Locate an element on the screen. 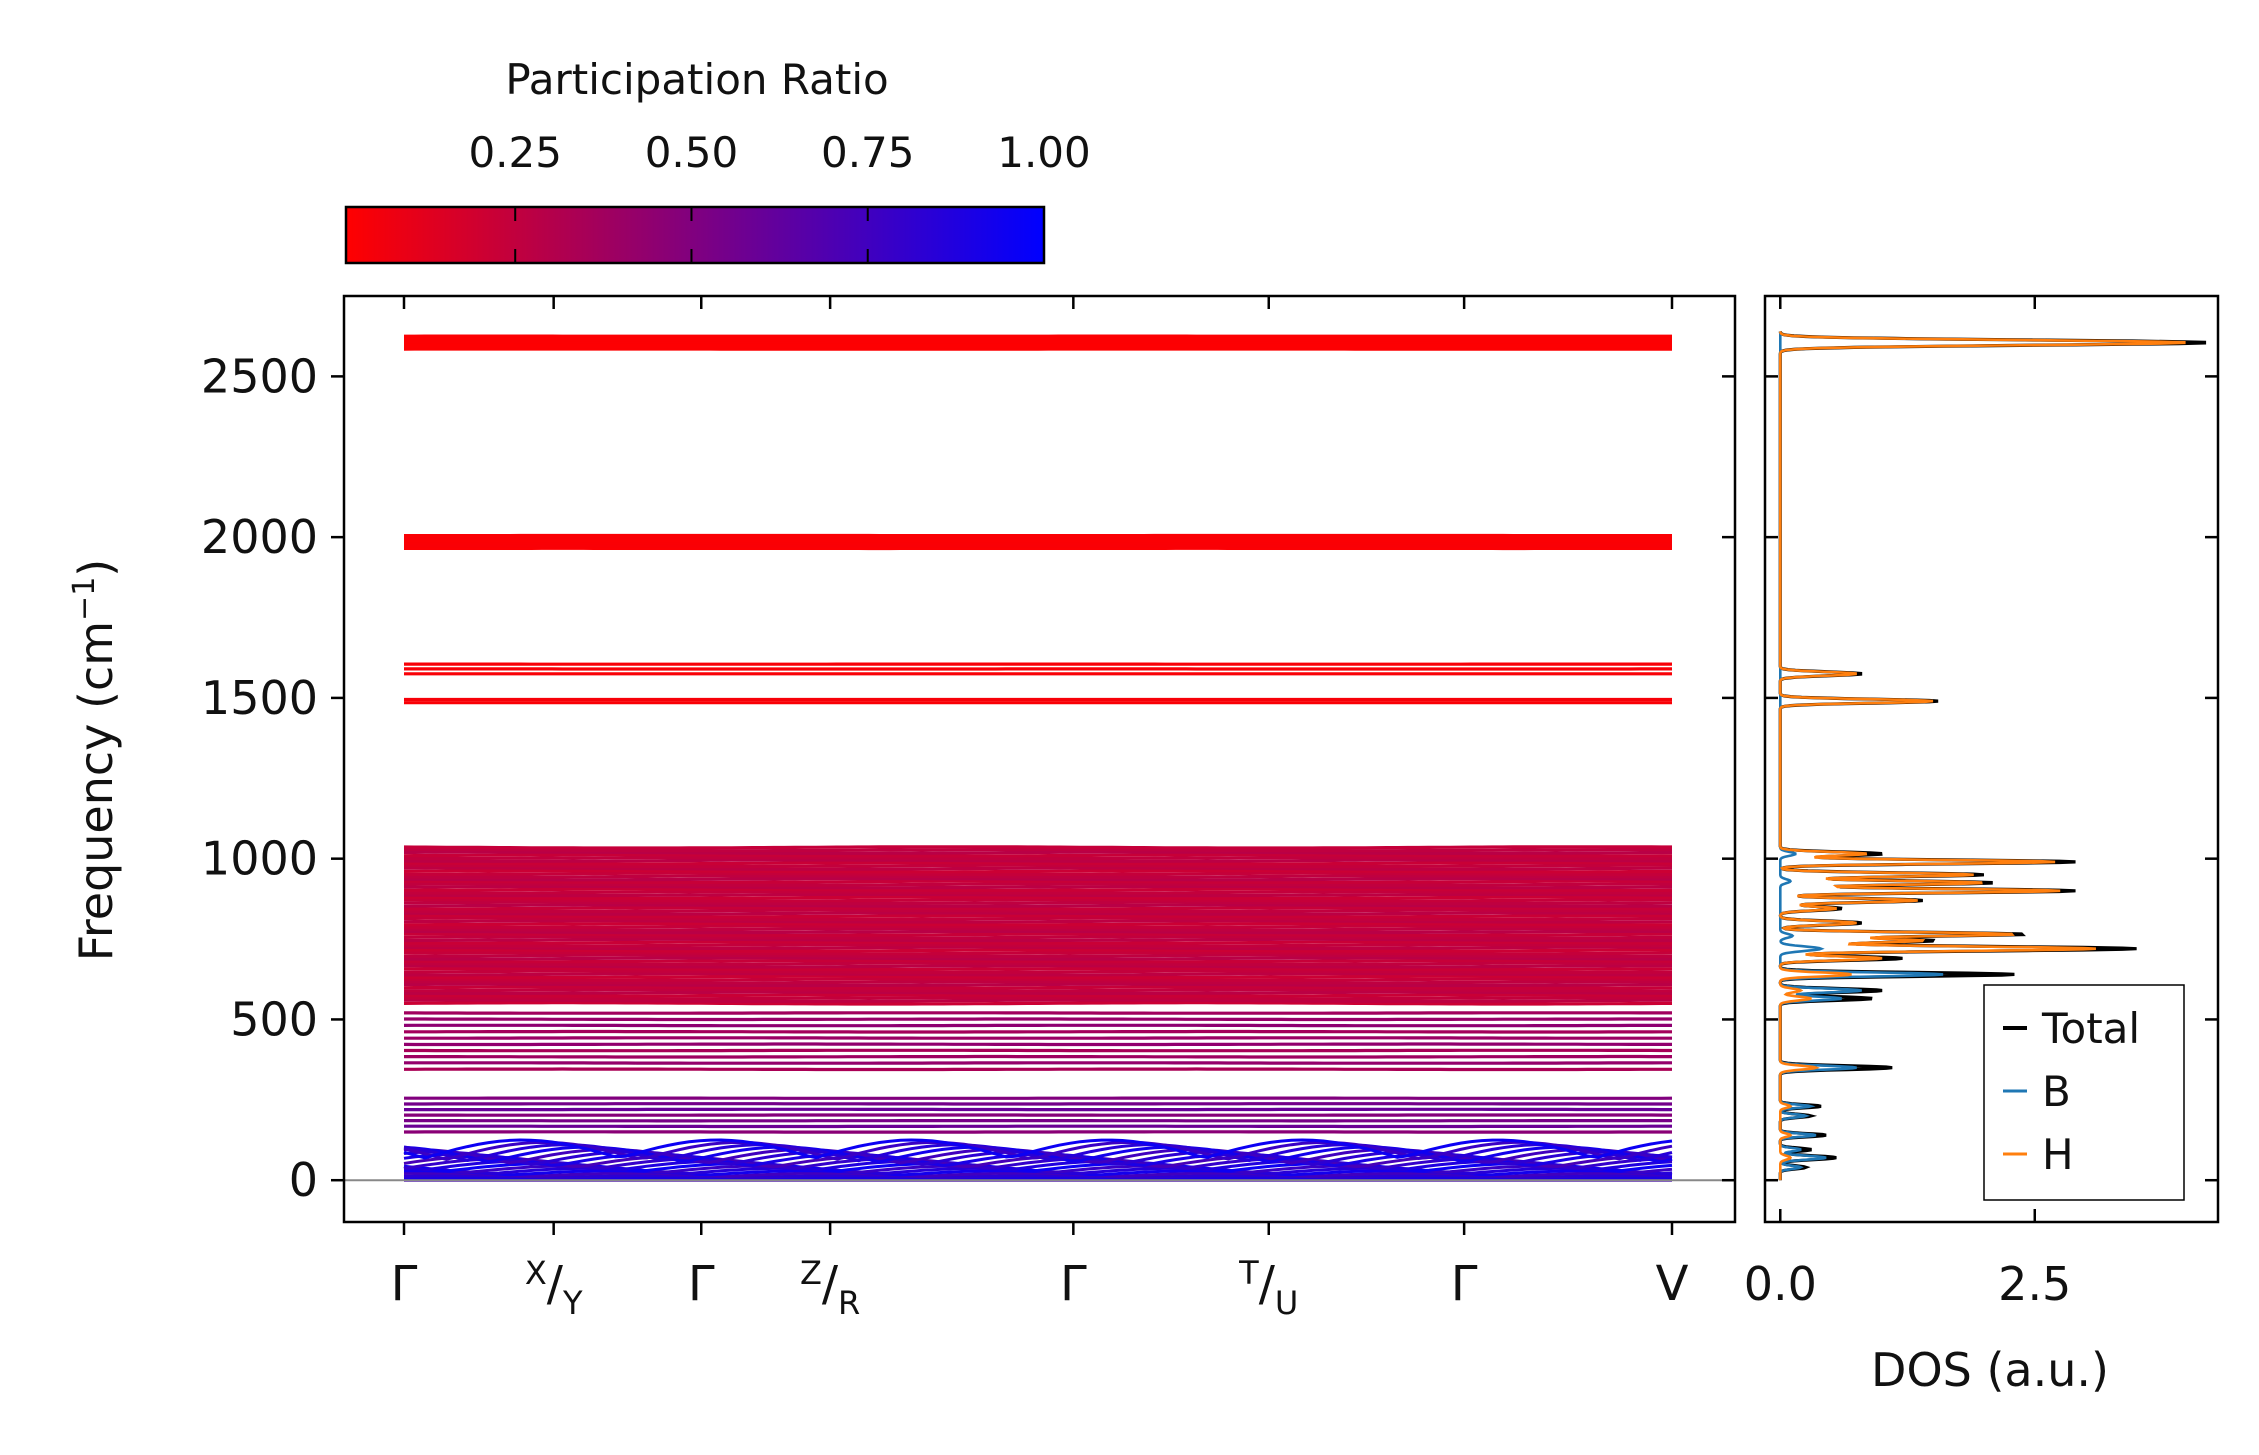 Image resolution: width=2259 pixels, height=1455 pixels. y-tick-label: 500 is located at coordinates (274, 1019).